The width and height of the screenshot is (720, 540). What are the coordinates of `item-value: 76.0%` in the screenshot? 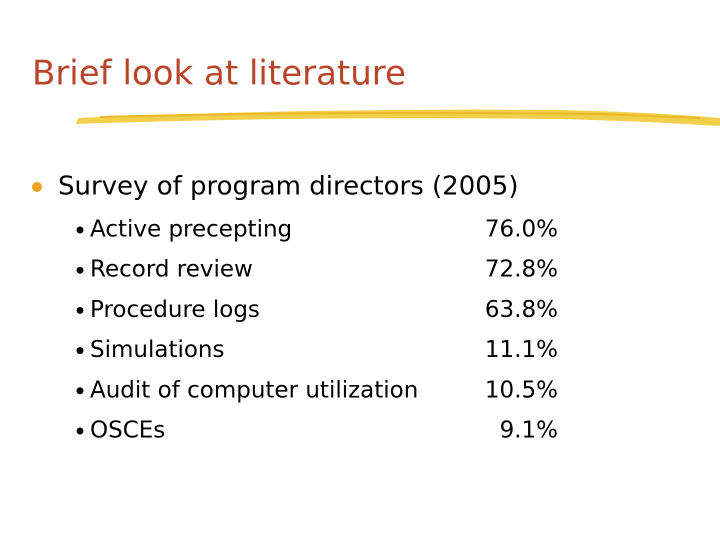 It's located at (521, 230).